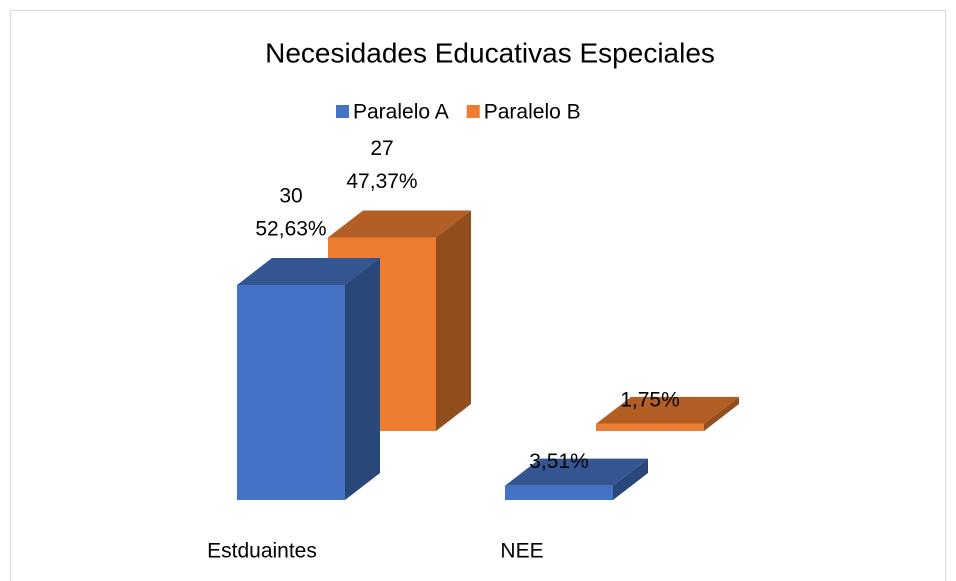 The width and height of the screenshot is (956, 581). I want to click on data-label: 1,75%, so click(650, 399).